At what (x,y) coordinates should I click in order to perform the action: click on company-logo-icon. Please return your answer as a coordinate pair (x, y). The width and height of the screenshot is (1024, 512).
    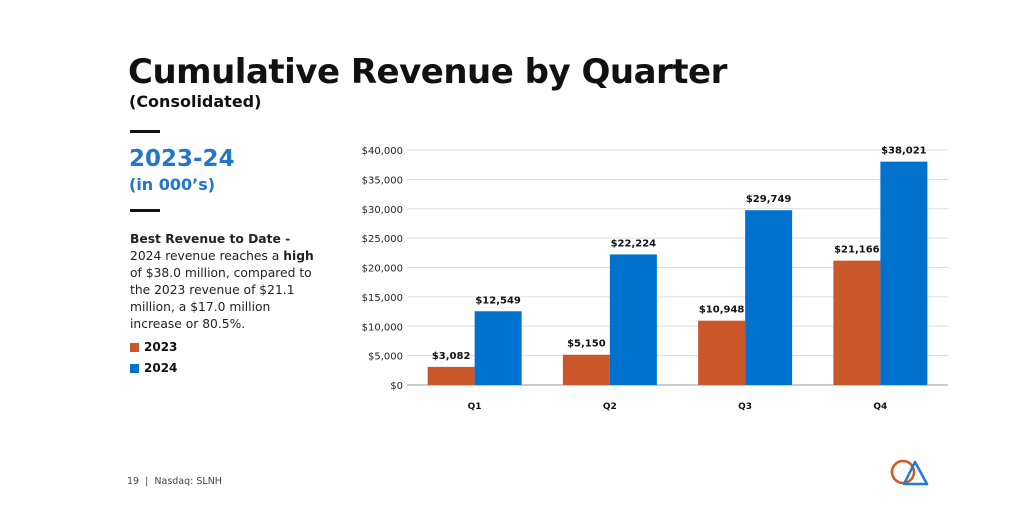
    Looking at the image, I should click on (909, 472).